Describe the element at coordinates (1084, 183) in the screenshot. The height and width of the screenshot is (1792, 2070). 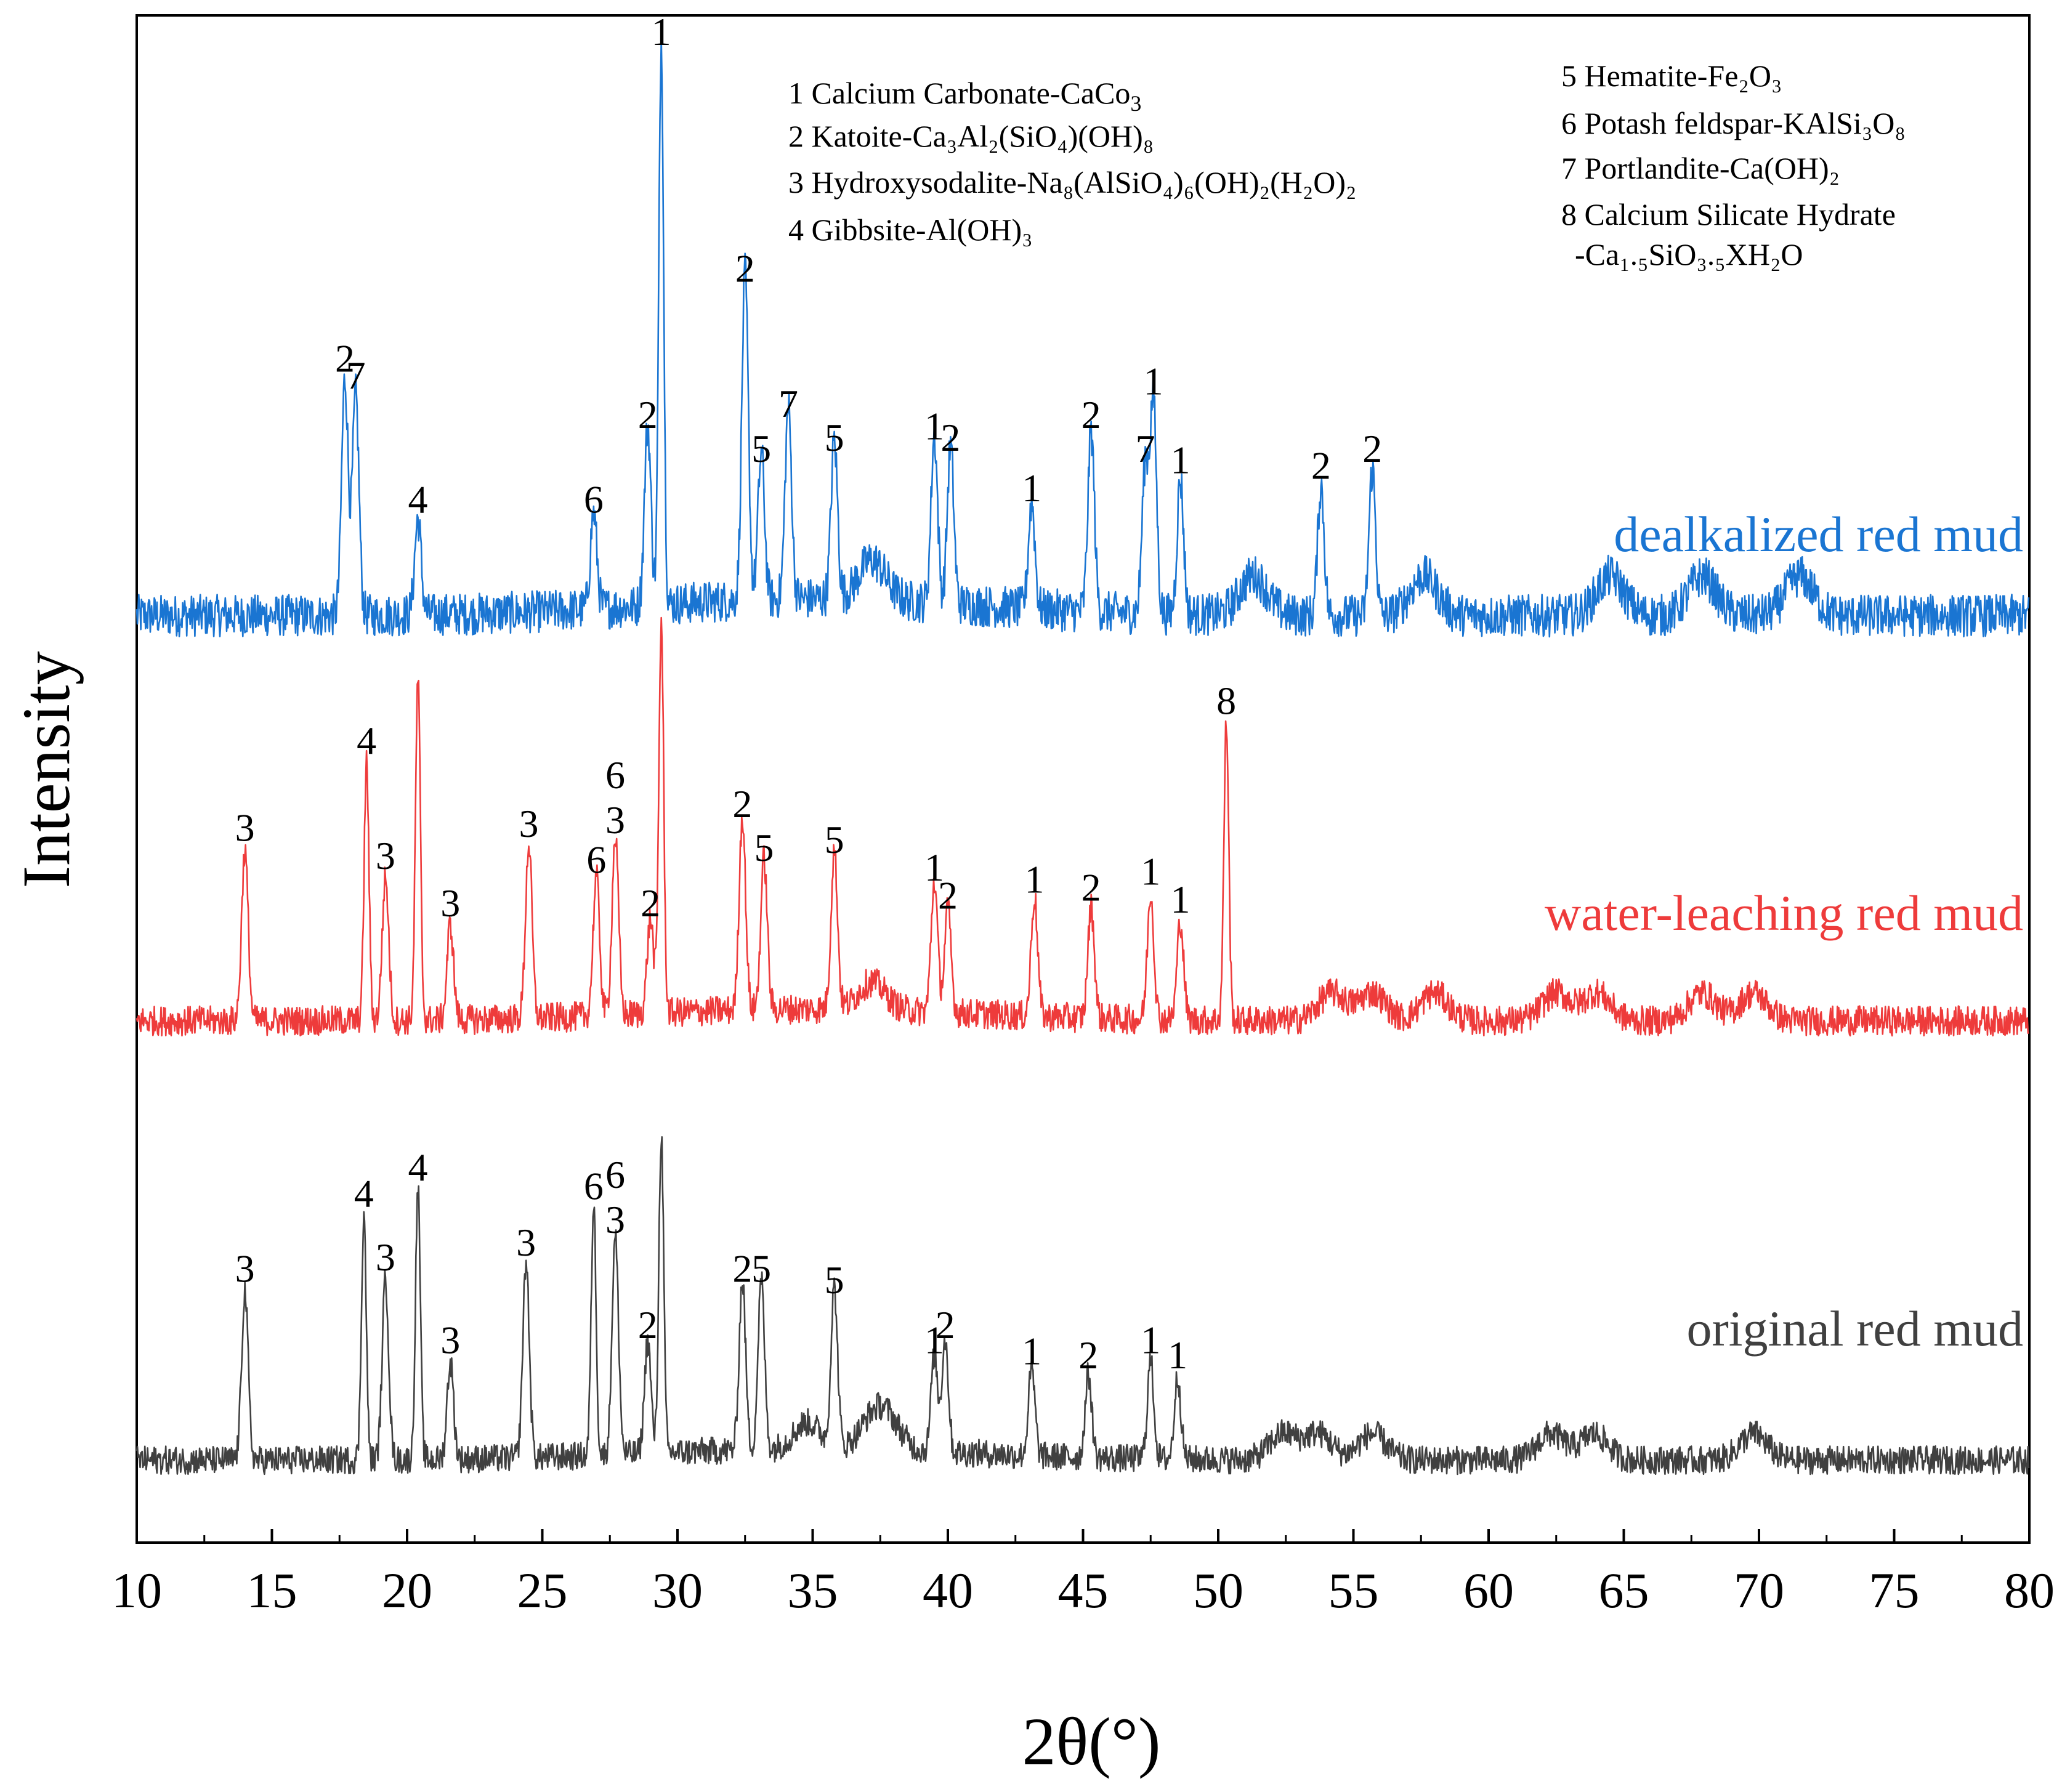
I see `phase-legend-name: Hydroxysodalite-Na₈(AlSiO₄)₆(OH)₂(H₂O)₂` at that location.